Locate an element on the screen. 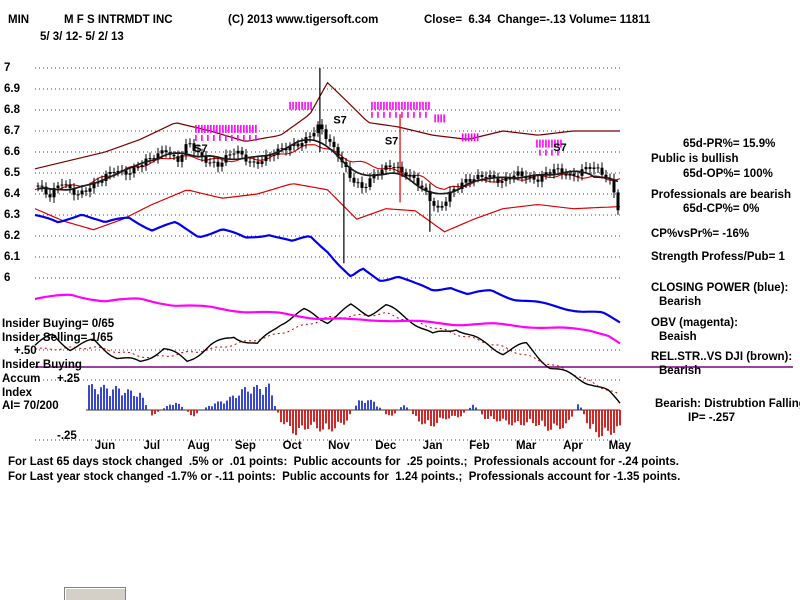 This screenshot has width=800, height=600. month-label: Apr is located at coordinates (573, 446).